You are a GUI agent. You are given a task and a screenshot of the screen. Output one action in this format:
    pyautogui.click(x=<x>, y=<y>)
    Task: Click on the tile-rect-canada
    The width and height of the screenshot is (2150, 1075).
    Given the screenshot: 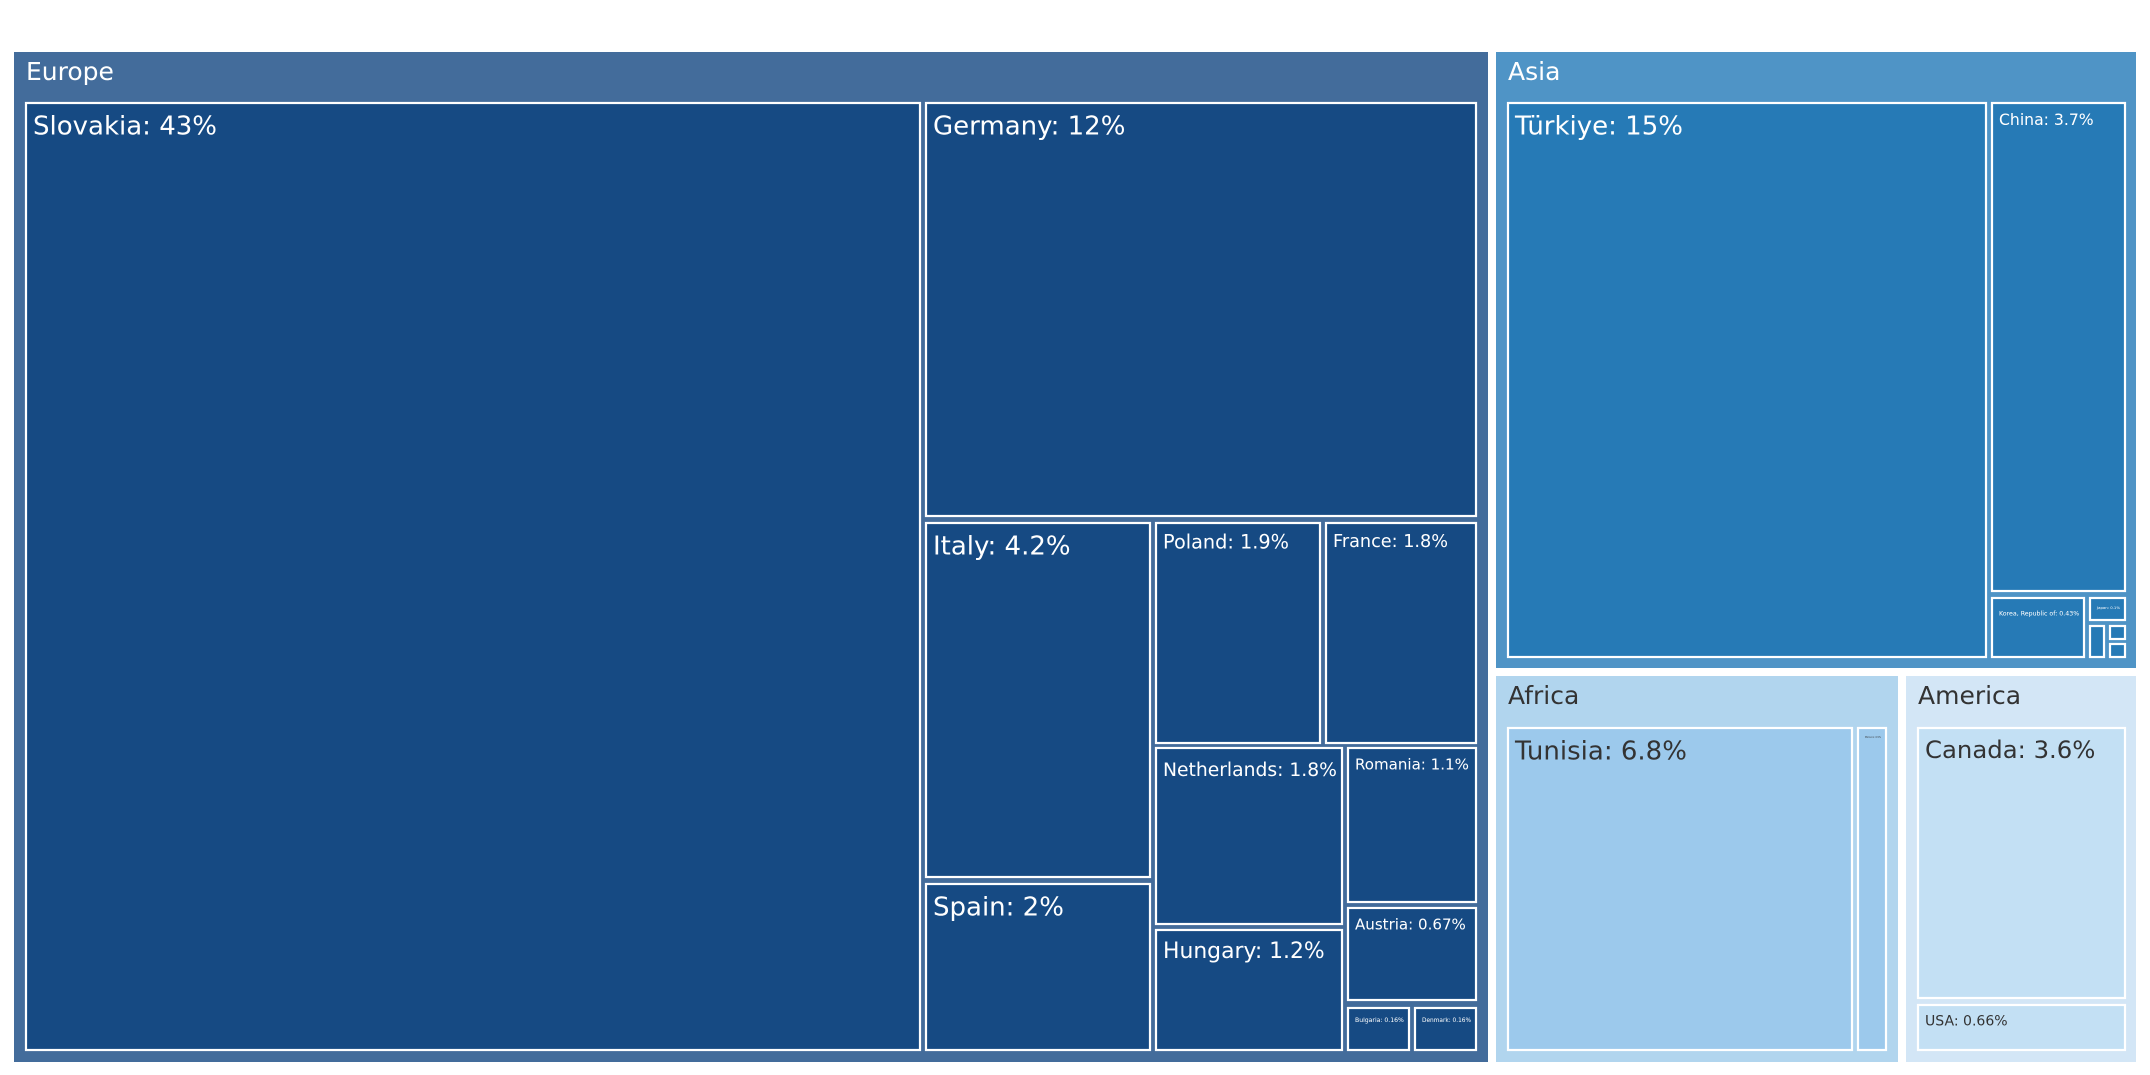 What is the action you would take?
    pyautogui.click(x=2021, y=863)
    